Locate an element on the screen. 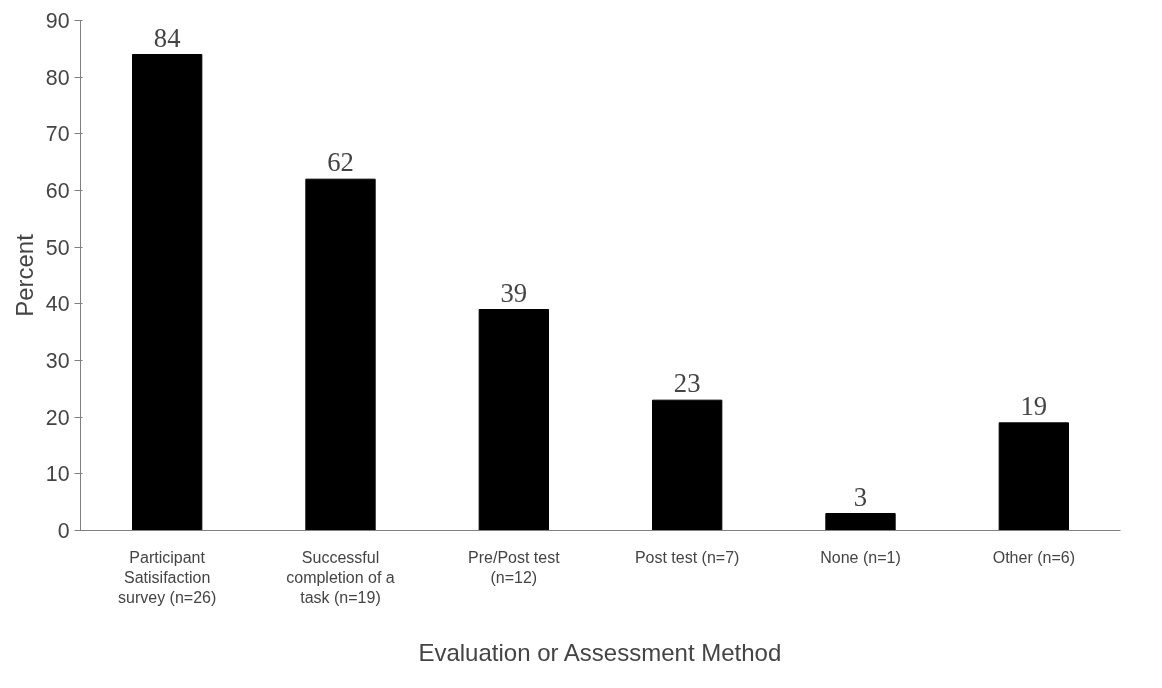 Image resolution: width=1162 pixels, height=688 pixels. x-tick-label: Other (n=6) is located at coordinates (1033, 557).